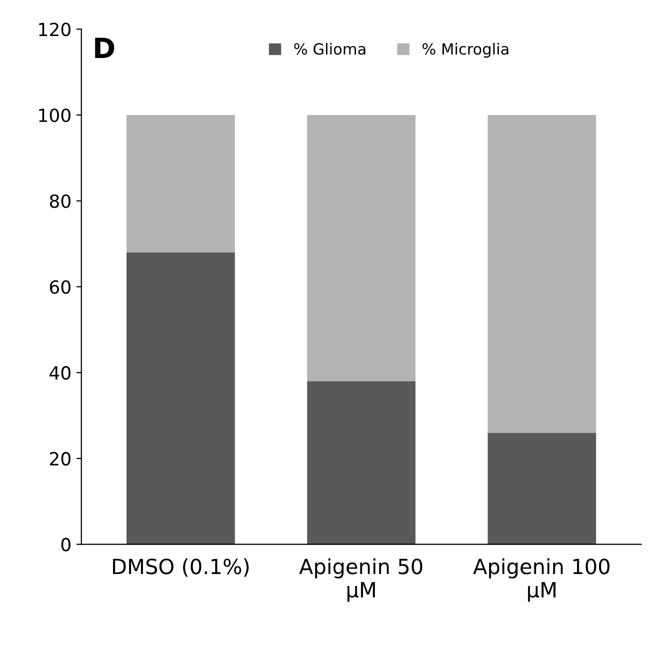 The image size is (651, 648). What do you see at coordinates (60, 201) in the screenshot?
I see `y-tick-label: 80` at bounding box center [60, 201].